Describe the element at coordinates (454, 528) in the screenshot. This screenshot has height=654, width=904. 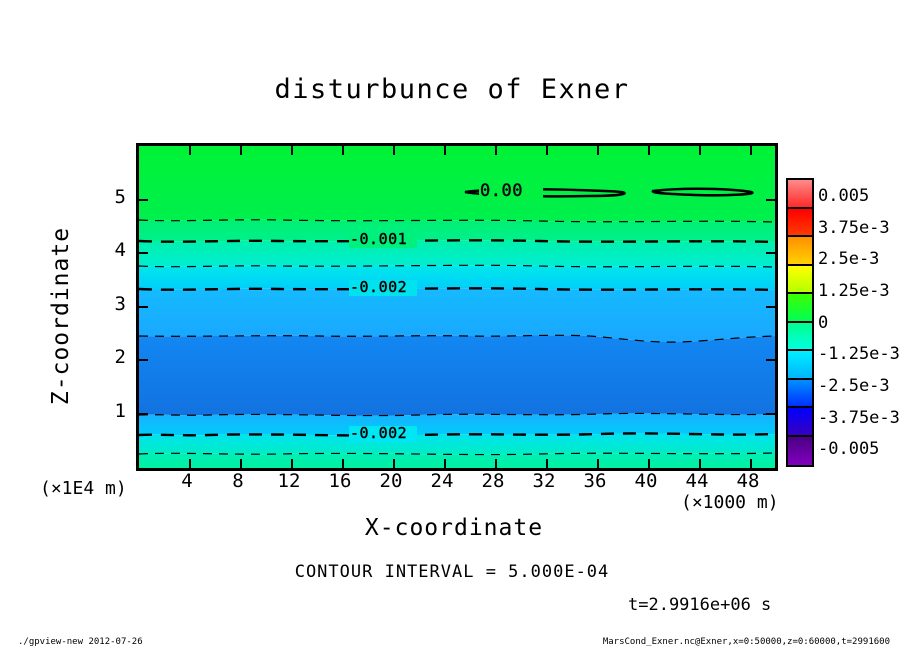
I see `x-axis-title: X-coordinate` at that location.